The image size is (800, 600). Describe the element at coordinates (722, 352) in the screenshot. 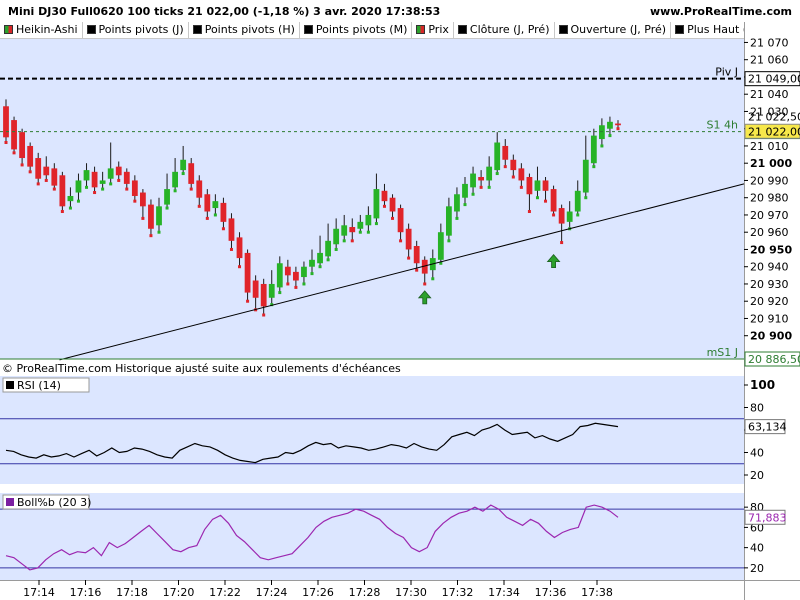

I see `pivot-label: mS1 J` at that location.